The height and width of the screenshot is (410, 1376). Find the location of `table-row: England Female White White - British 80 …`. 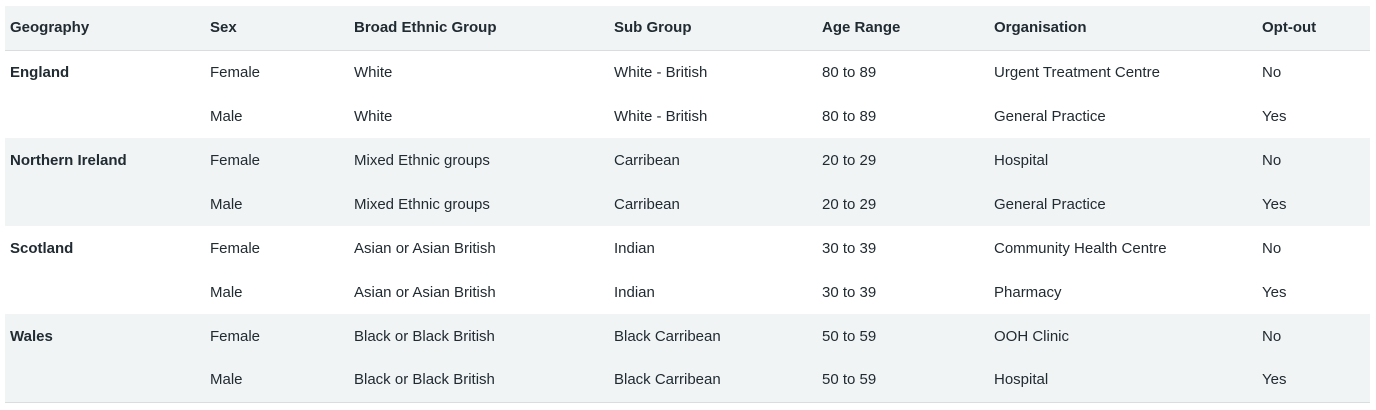

table-row: England Female White White - British 80 … is located at coordinates (687, 72).